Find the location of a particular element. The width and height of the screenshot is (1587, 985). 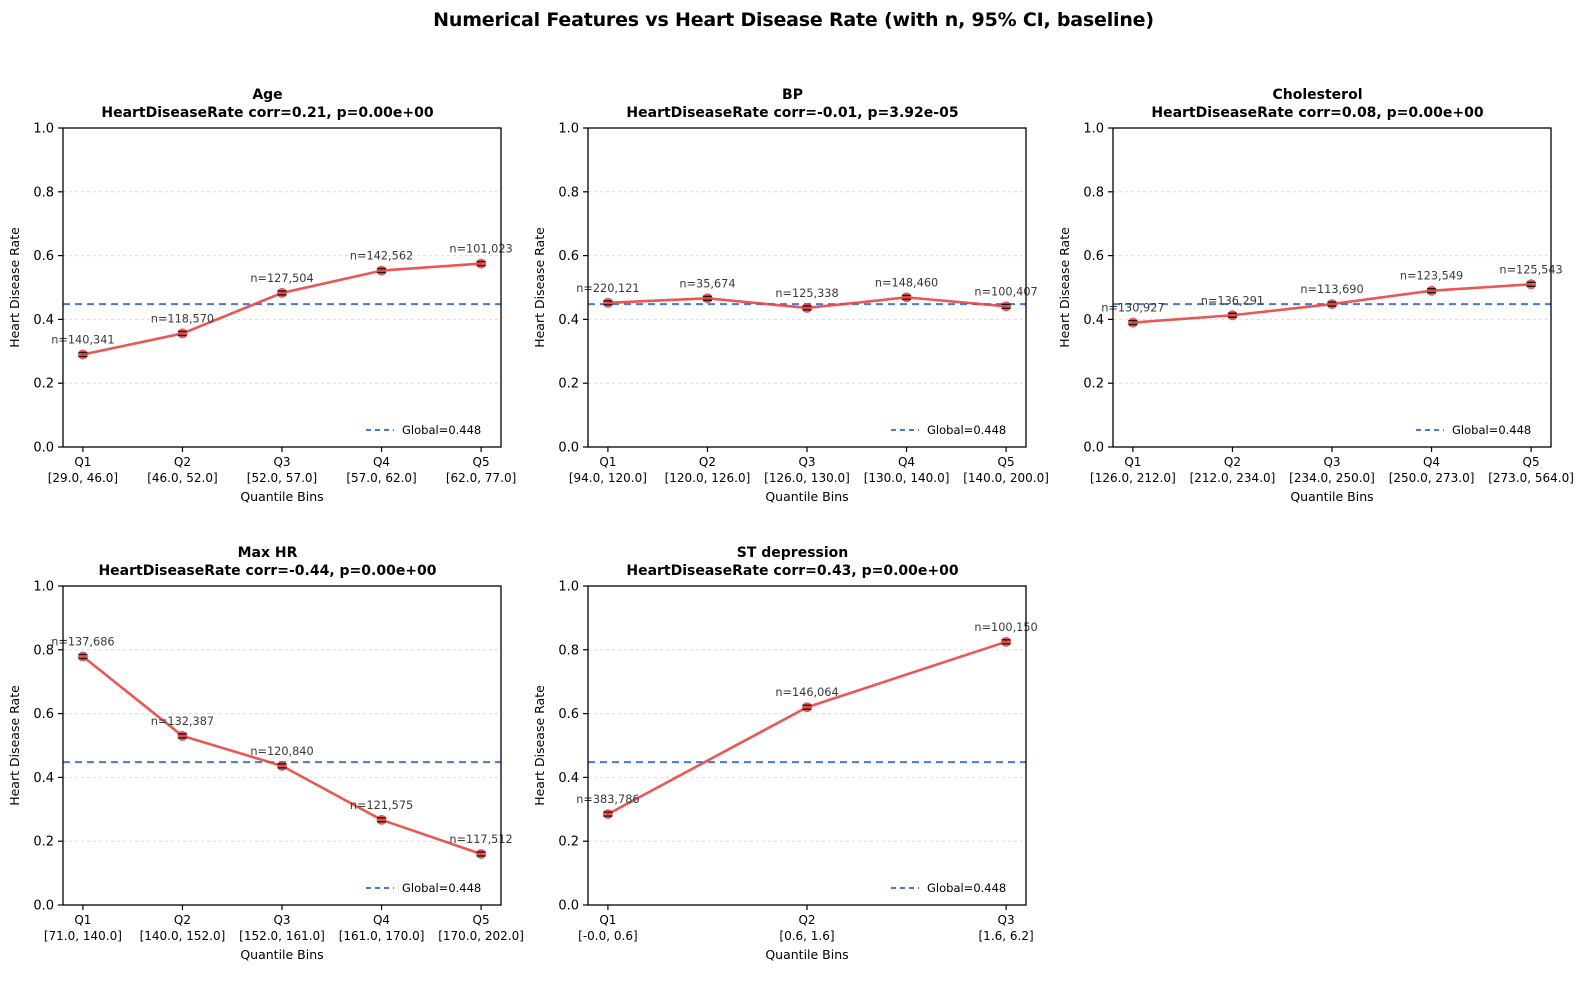

x-tick-range: [52.0, 57.0] is located at coordinates (282, 478).